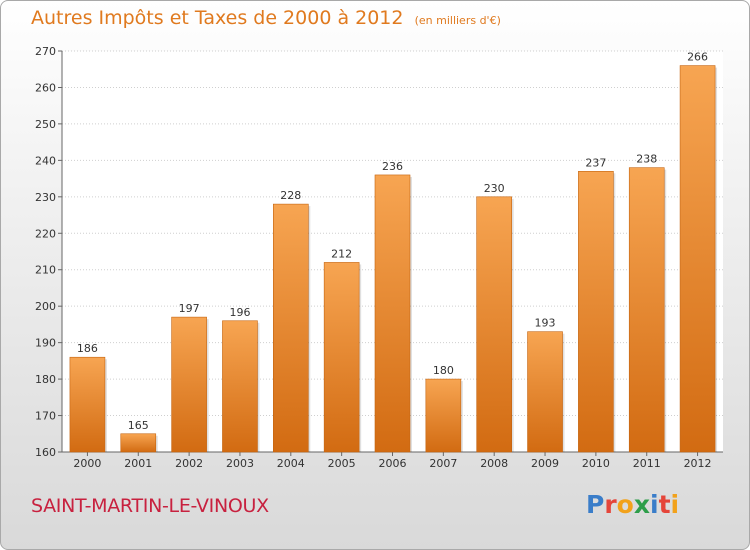 This screenshot has height=550, width=750. I want to click on y-tick-label: 230, so click(45, 197).